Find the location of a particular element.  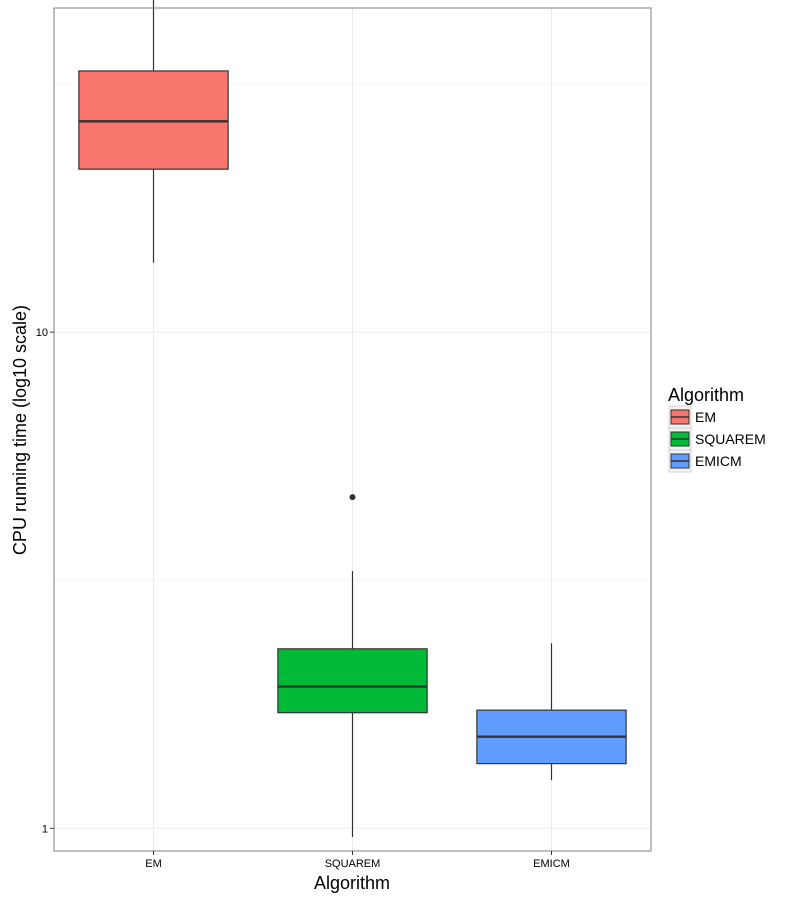

legend-label: EMICM is located at coordinates (718, 461).